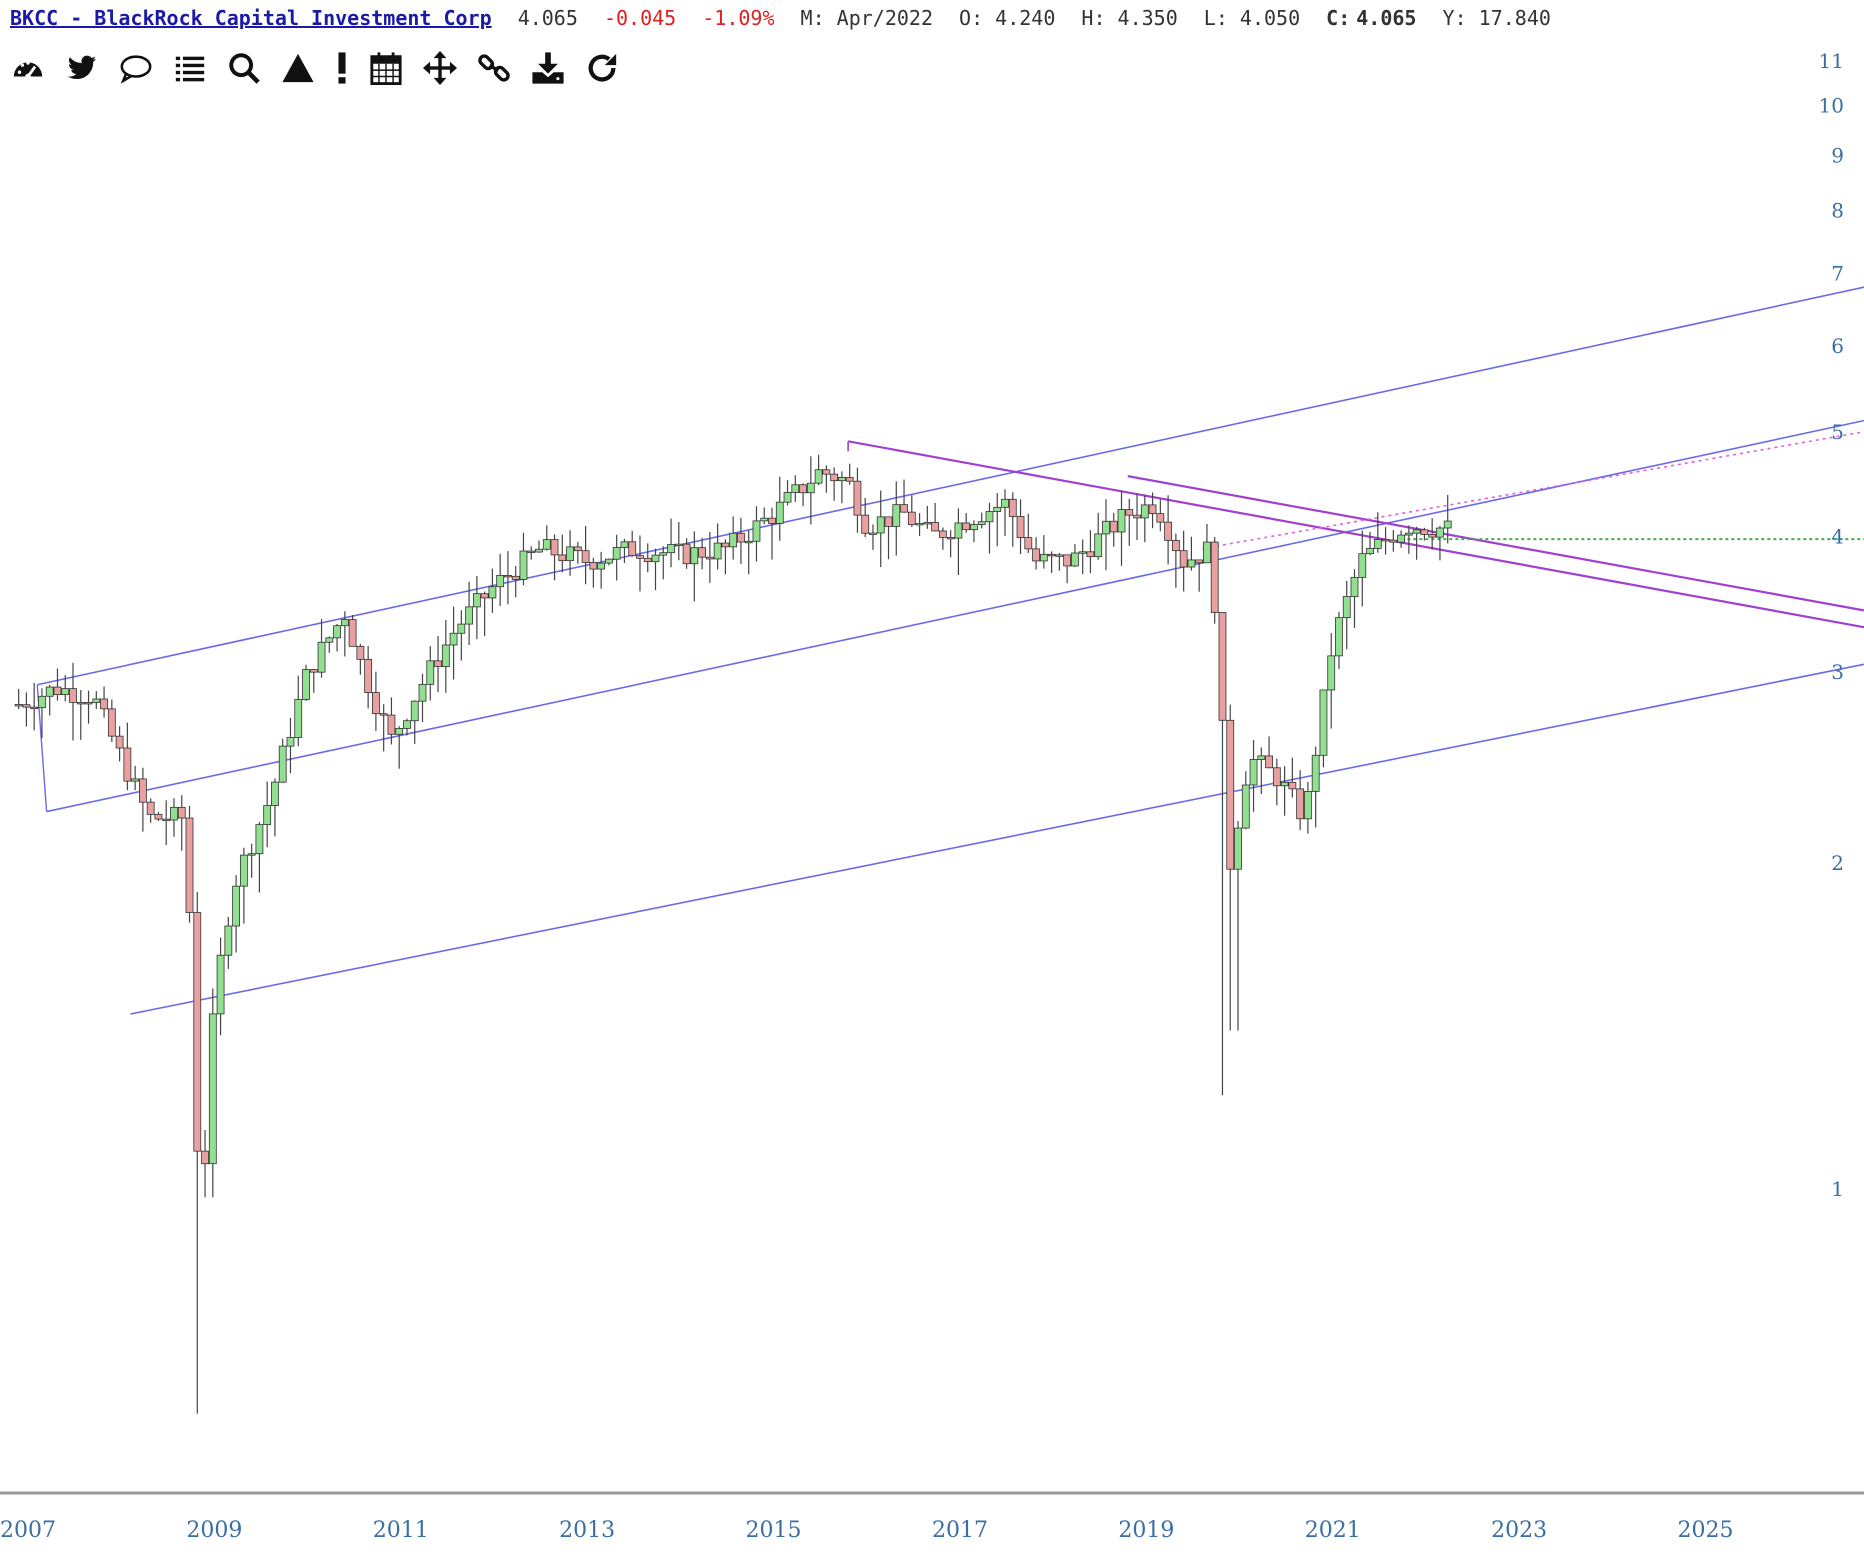 This screenshot has width=1864, height=1556. What do you see at coordinates (386, 68) in the screenshot?
I see `calendar-icon` at bounding box center [386, 68].